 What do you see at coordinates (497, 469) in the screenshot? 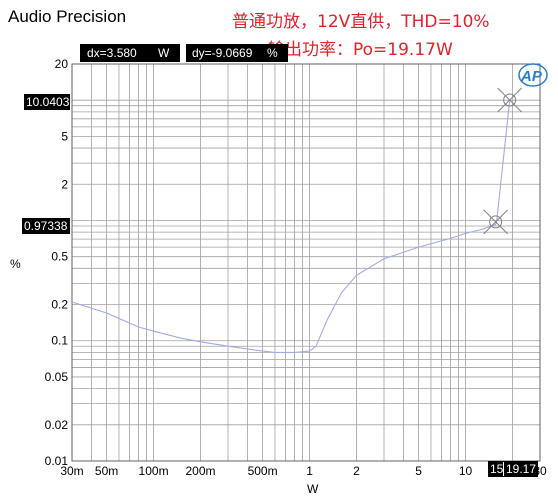
I see `x-cursor-left-value: 15` at bounding box center [497, 469].